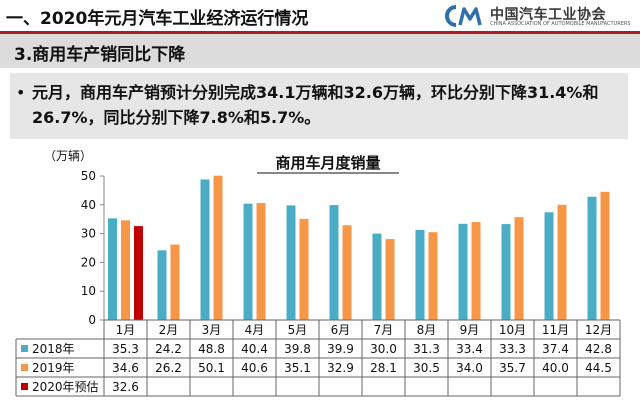  Describe the element at coordinates (125, 349) in the screenshot. I see `data-label: 35.3` at that location.